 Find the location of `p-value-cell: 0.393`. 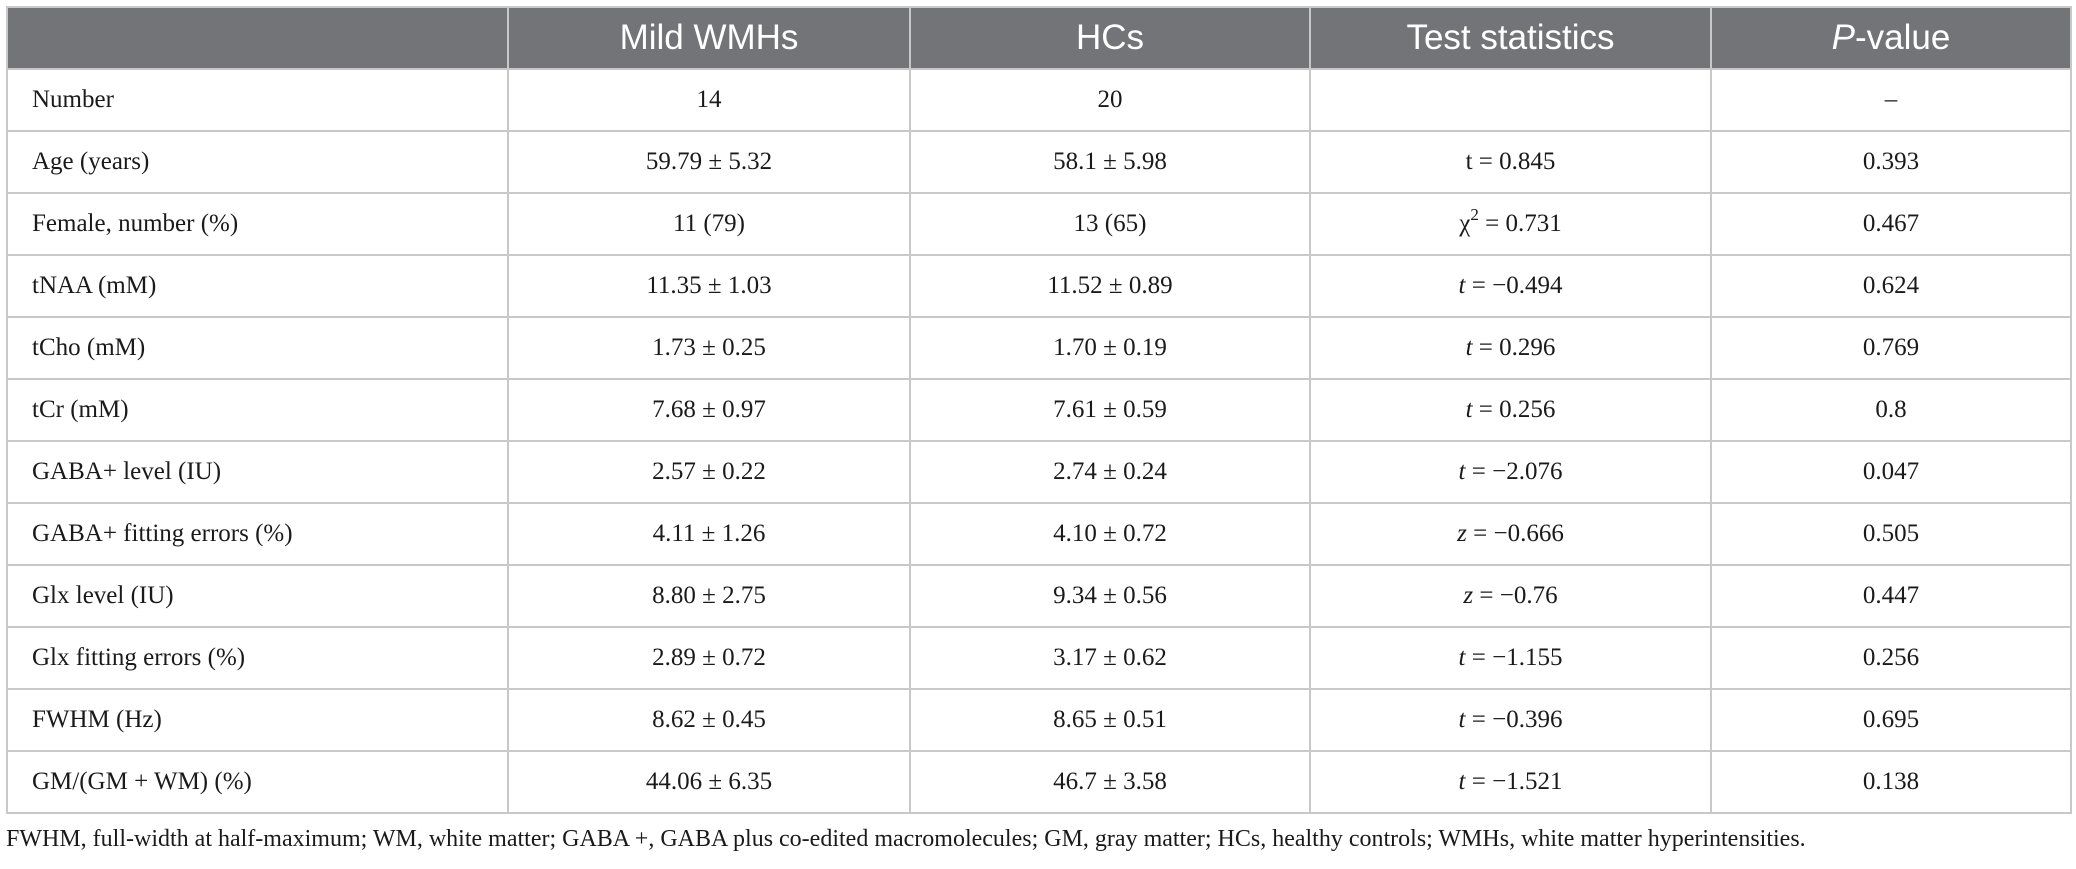

p-value-cell: 0.393 is located at coordinates (1891, 162).